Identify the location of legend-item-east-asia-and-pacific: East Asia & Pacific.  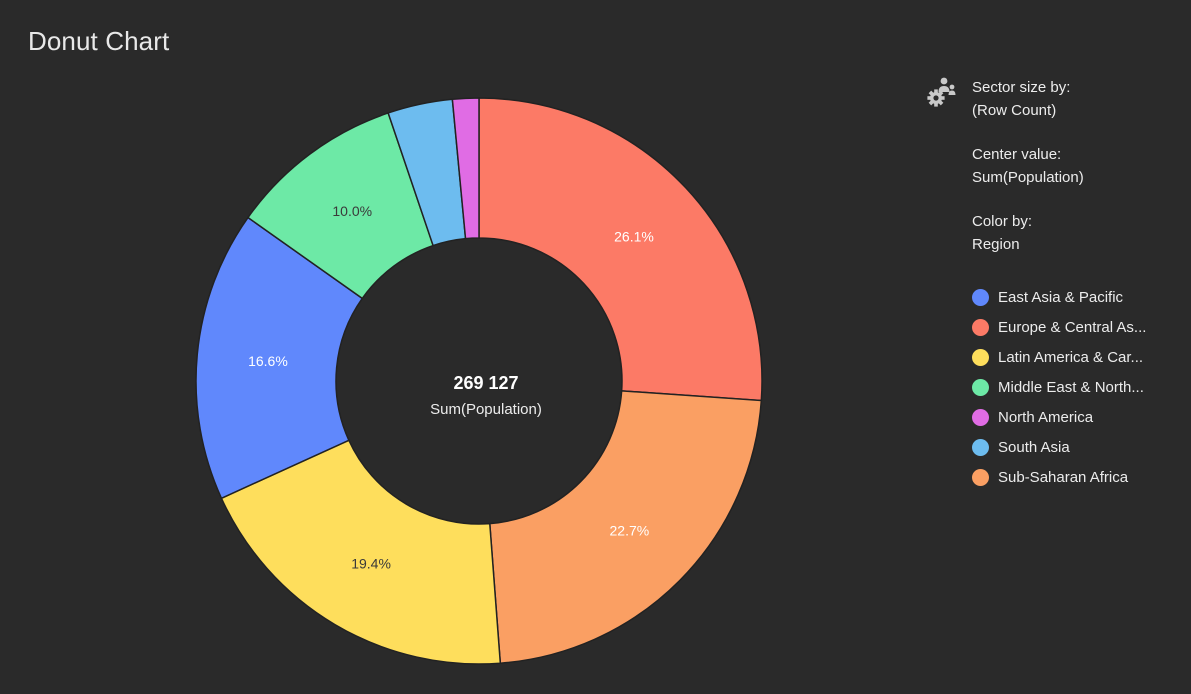
(1059, 297).